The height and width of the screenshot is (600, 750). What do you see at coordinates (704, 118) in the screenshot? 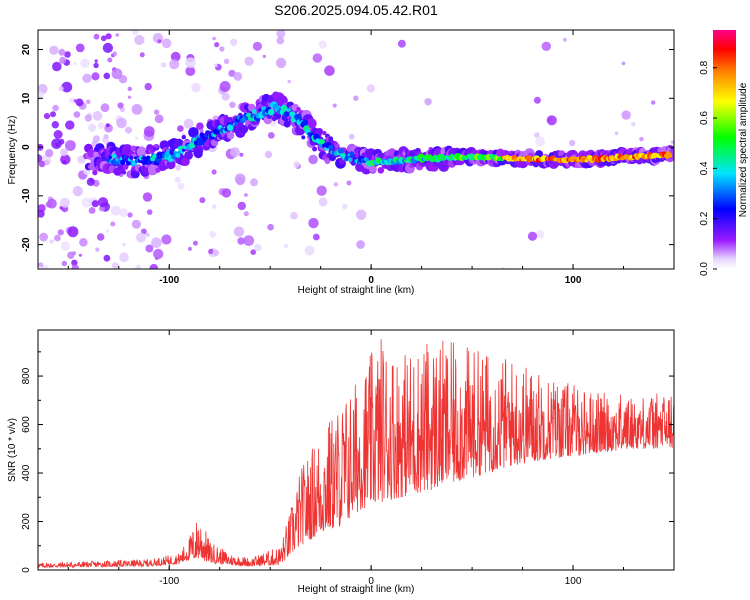
I see `colorbar-tick-label: 0.6` at bounding box center [704, 118].